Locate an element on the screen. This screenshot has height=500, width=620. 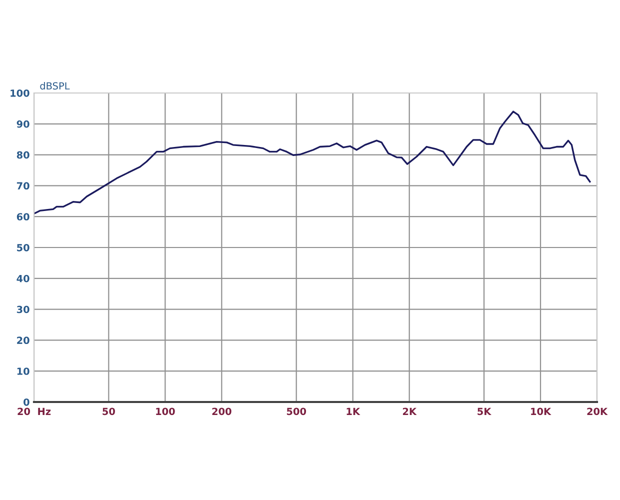
x-tick-label: 50 is located at coordinates (108, 412).